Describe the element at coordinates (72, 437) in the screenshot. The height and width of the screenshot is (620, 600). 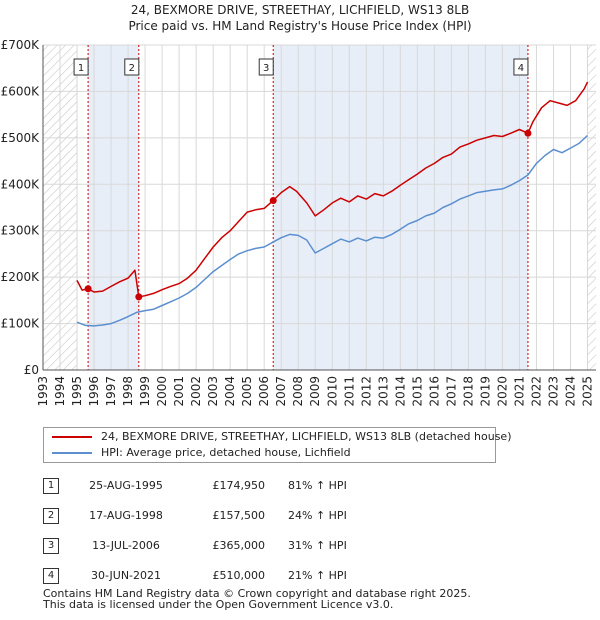
I see `legend-swatch-property` at that location.